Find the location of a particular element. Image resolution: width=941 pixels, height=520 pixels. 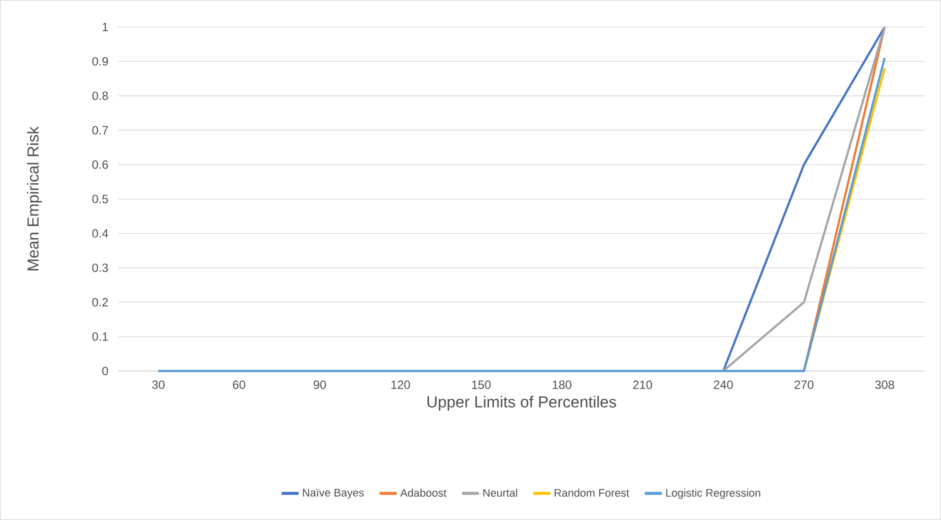

y-tick-label: 0 is located at coordinates (105, 371).